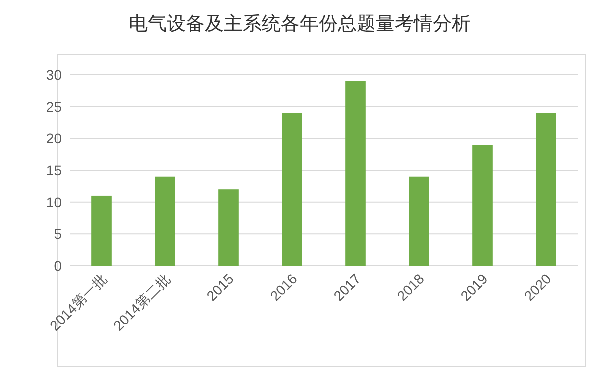 The height and width of the screenshot is (383, 600). Describe the element at coordinates (54, 138) in the screenshot. I see `y-tick-label: 20` at that location.